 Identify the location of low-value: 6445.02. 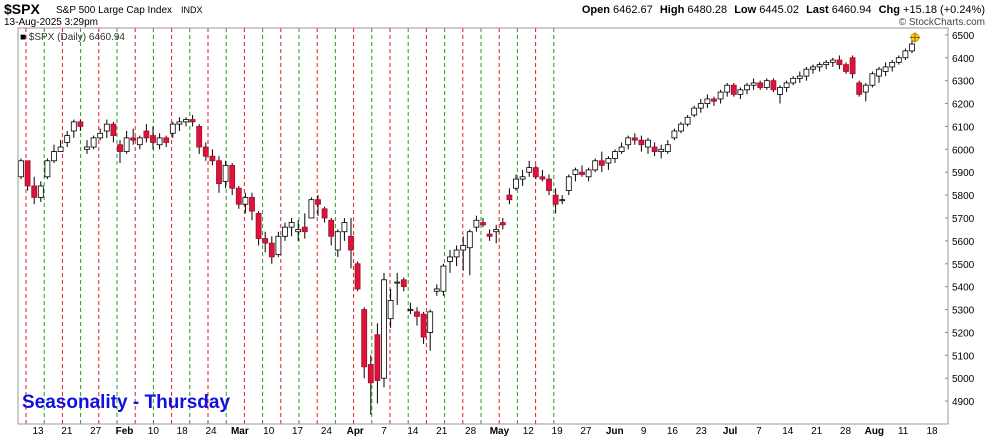
(779, 10).